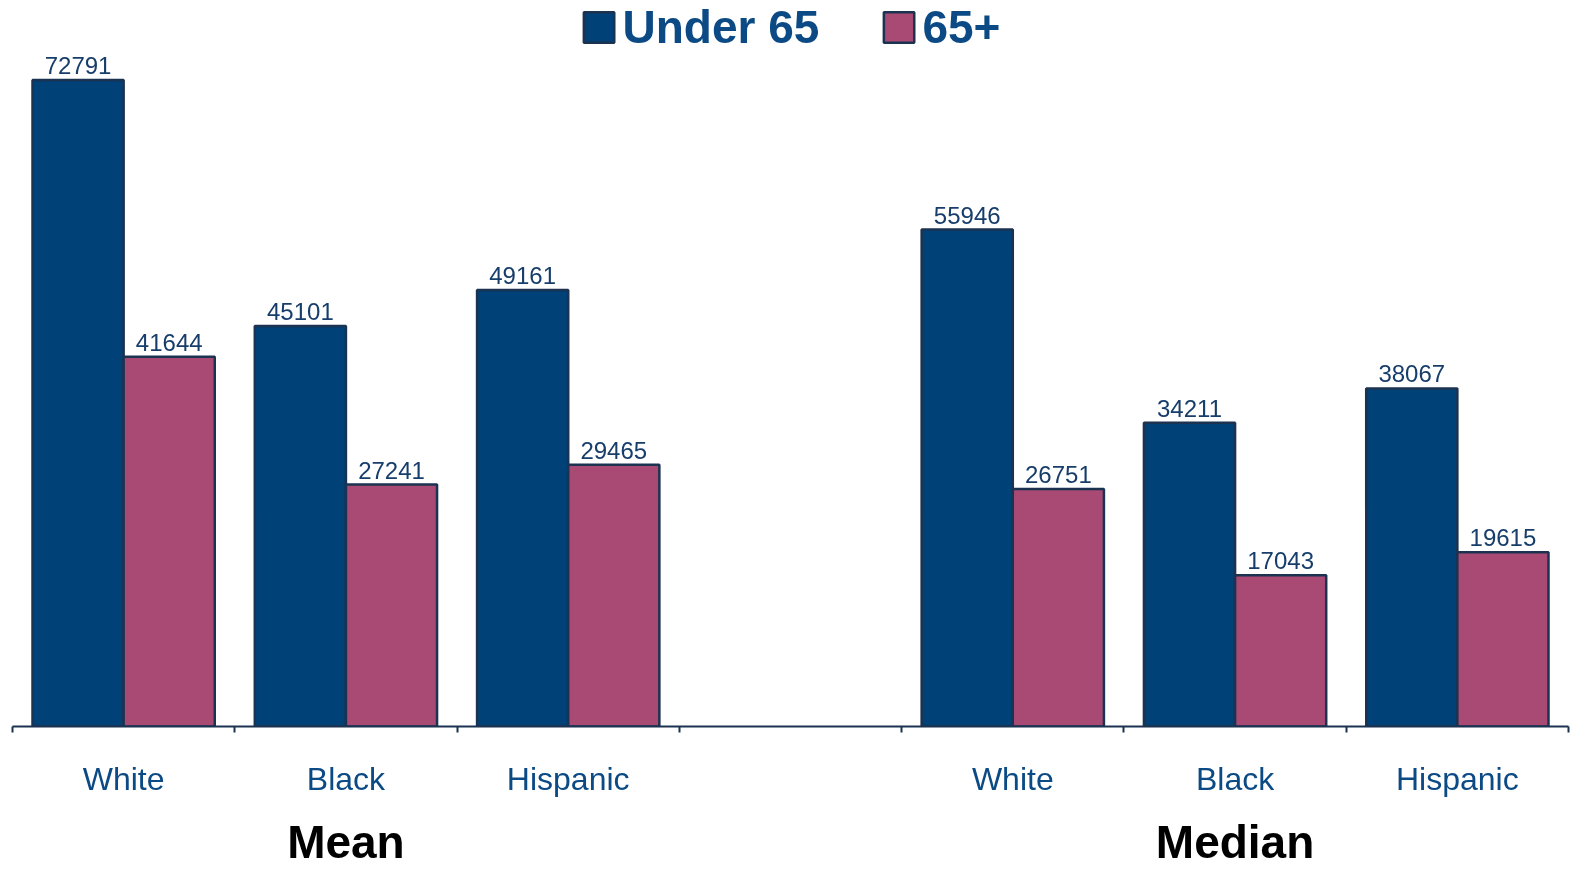 The width and height of the screenshot is (1578, 870). Describe the element at coordinates (967, 215) in the screenshot. I see `data-label: 55946` at that location.